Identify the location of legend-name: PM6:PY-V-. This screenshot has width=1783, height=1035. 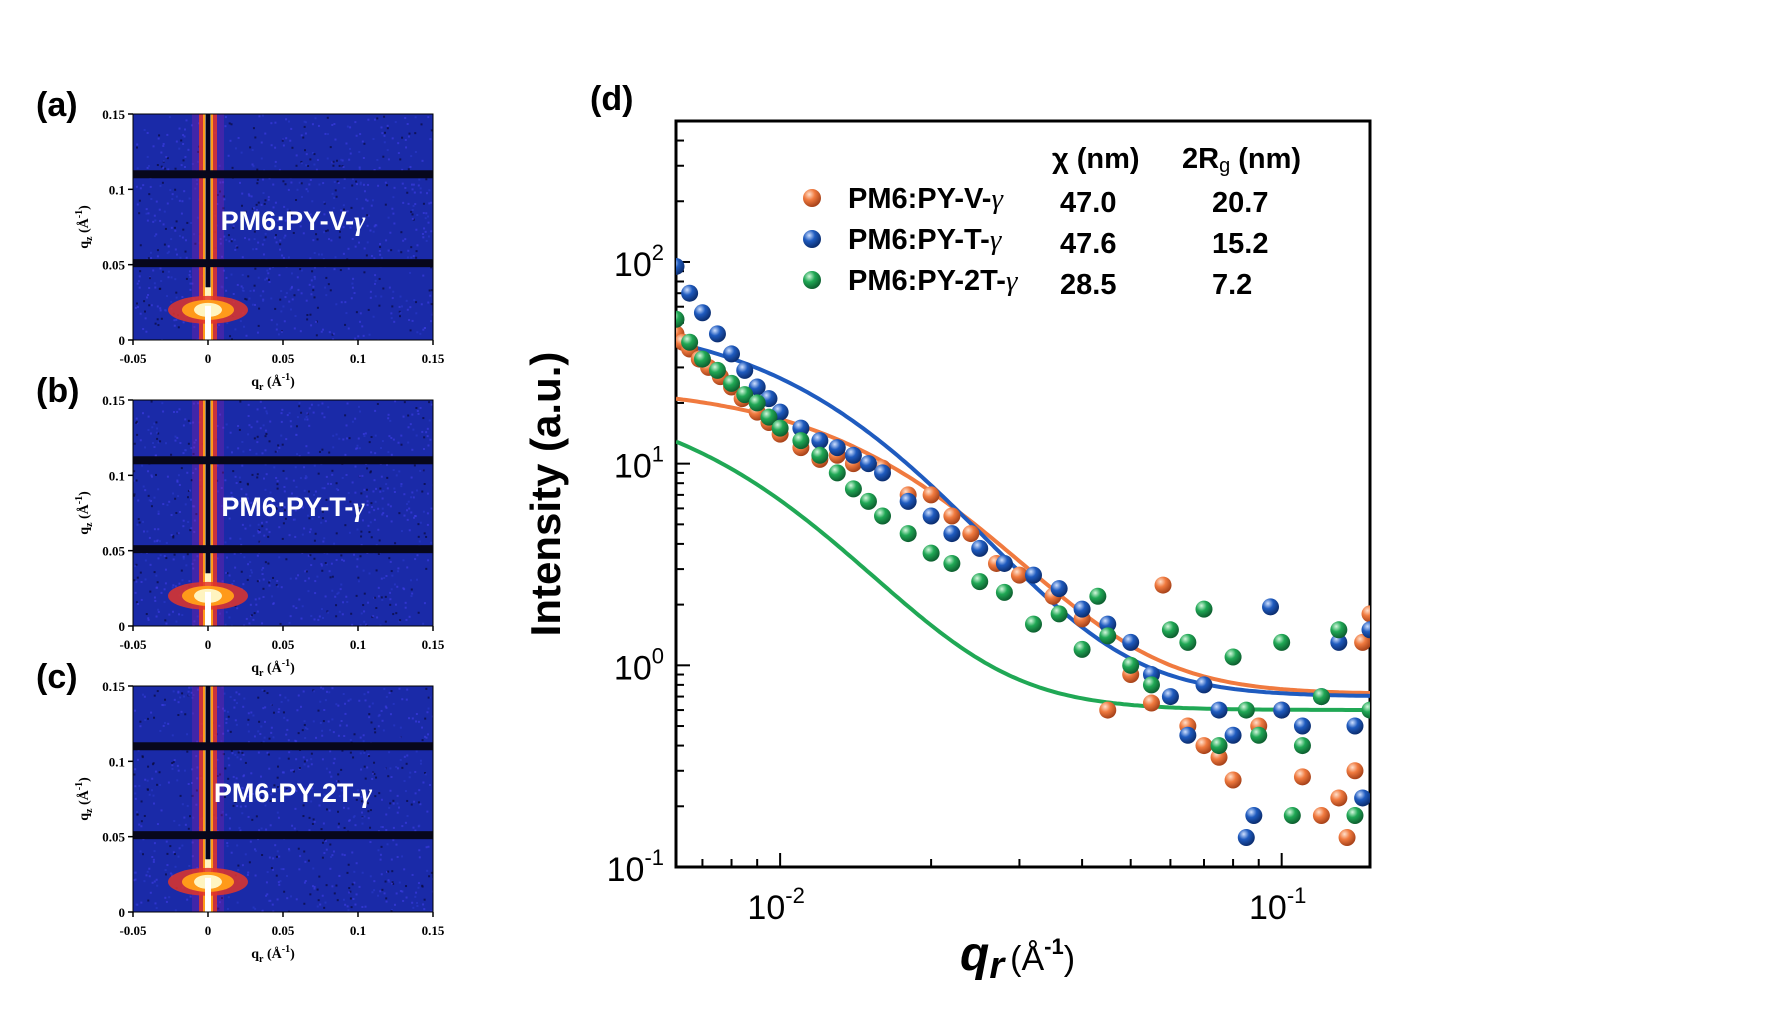
(919, 199).